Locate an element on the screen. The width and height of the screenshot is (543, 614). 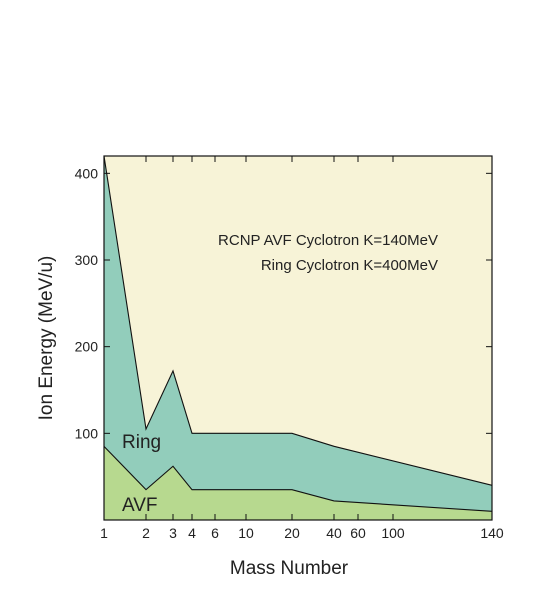
x-tick-label: 40 is located at coordinates (334, 533).